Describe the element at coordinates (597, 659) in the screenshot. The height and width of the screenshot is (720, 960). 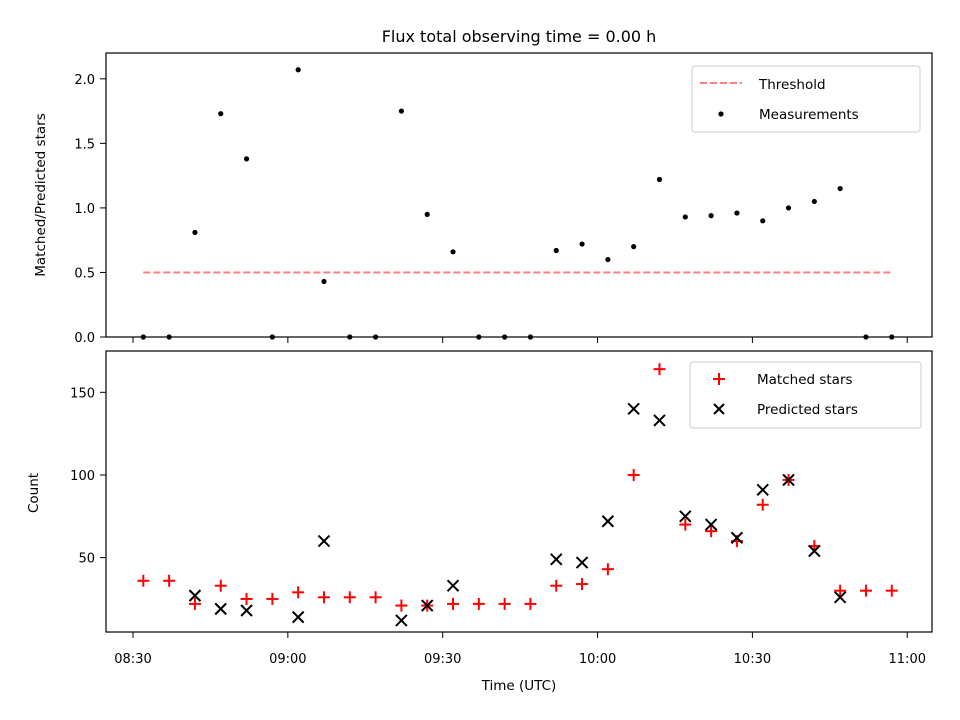
I see `x-tick-label: 10:00` at that location.